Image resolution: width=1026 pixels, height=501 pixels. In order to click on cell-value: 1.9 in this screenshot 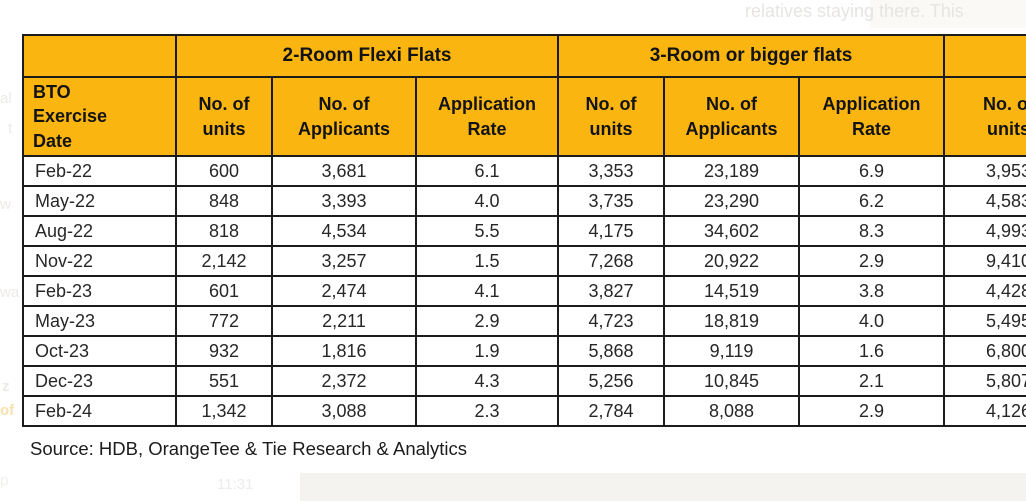, I will do `click(487, 351)`.